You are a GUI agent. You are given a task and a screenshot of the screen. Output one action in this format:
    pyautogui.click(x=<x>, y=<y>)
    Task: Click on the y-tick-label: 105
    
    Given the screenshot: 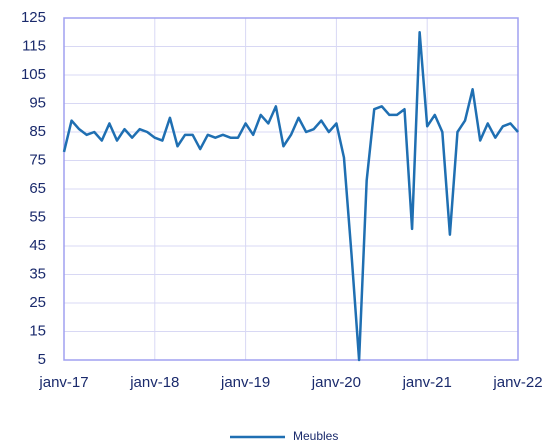 What is the action you would take?
    pyautogui.click(x=33, y=74)
    